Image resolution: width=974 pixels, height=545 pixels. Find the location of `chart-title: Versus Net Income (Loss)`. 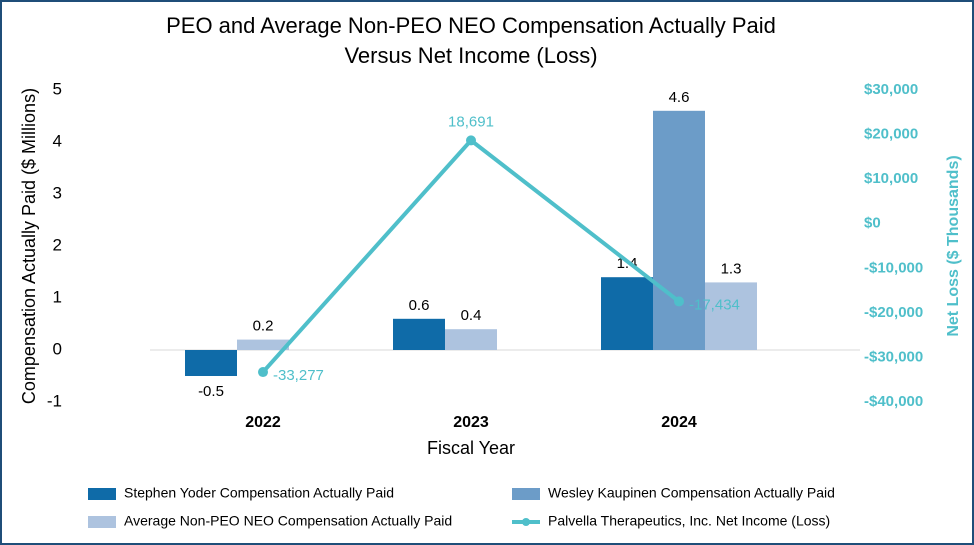

chart-title: Versus Net Income (Loss) is located at coordinates (470, 55).